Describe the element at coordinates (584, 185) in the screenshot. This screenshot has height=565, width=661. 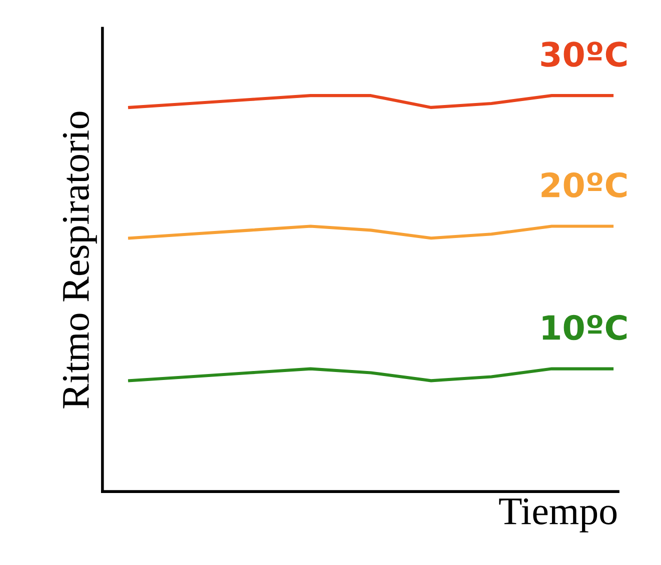
I see `series-label: 20ºC` at that location.